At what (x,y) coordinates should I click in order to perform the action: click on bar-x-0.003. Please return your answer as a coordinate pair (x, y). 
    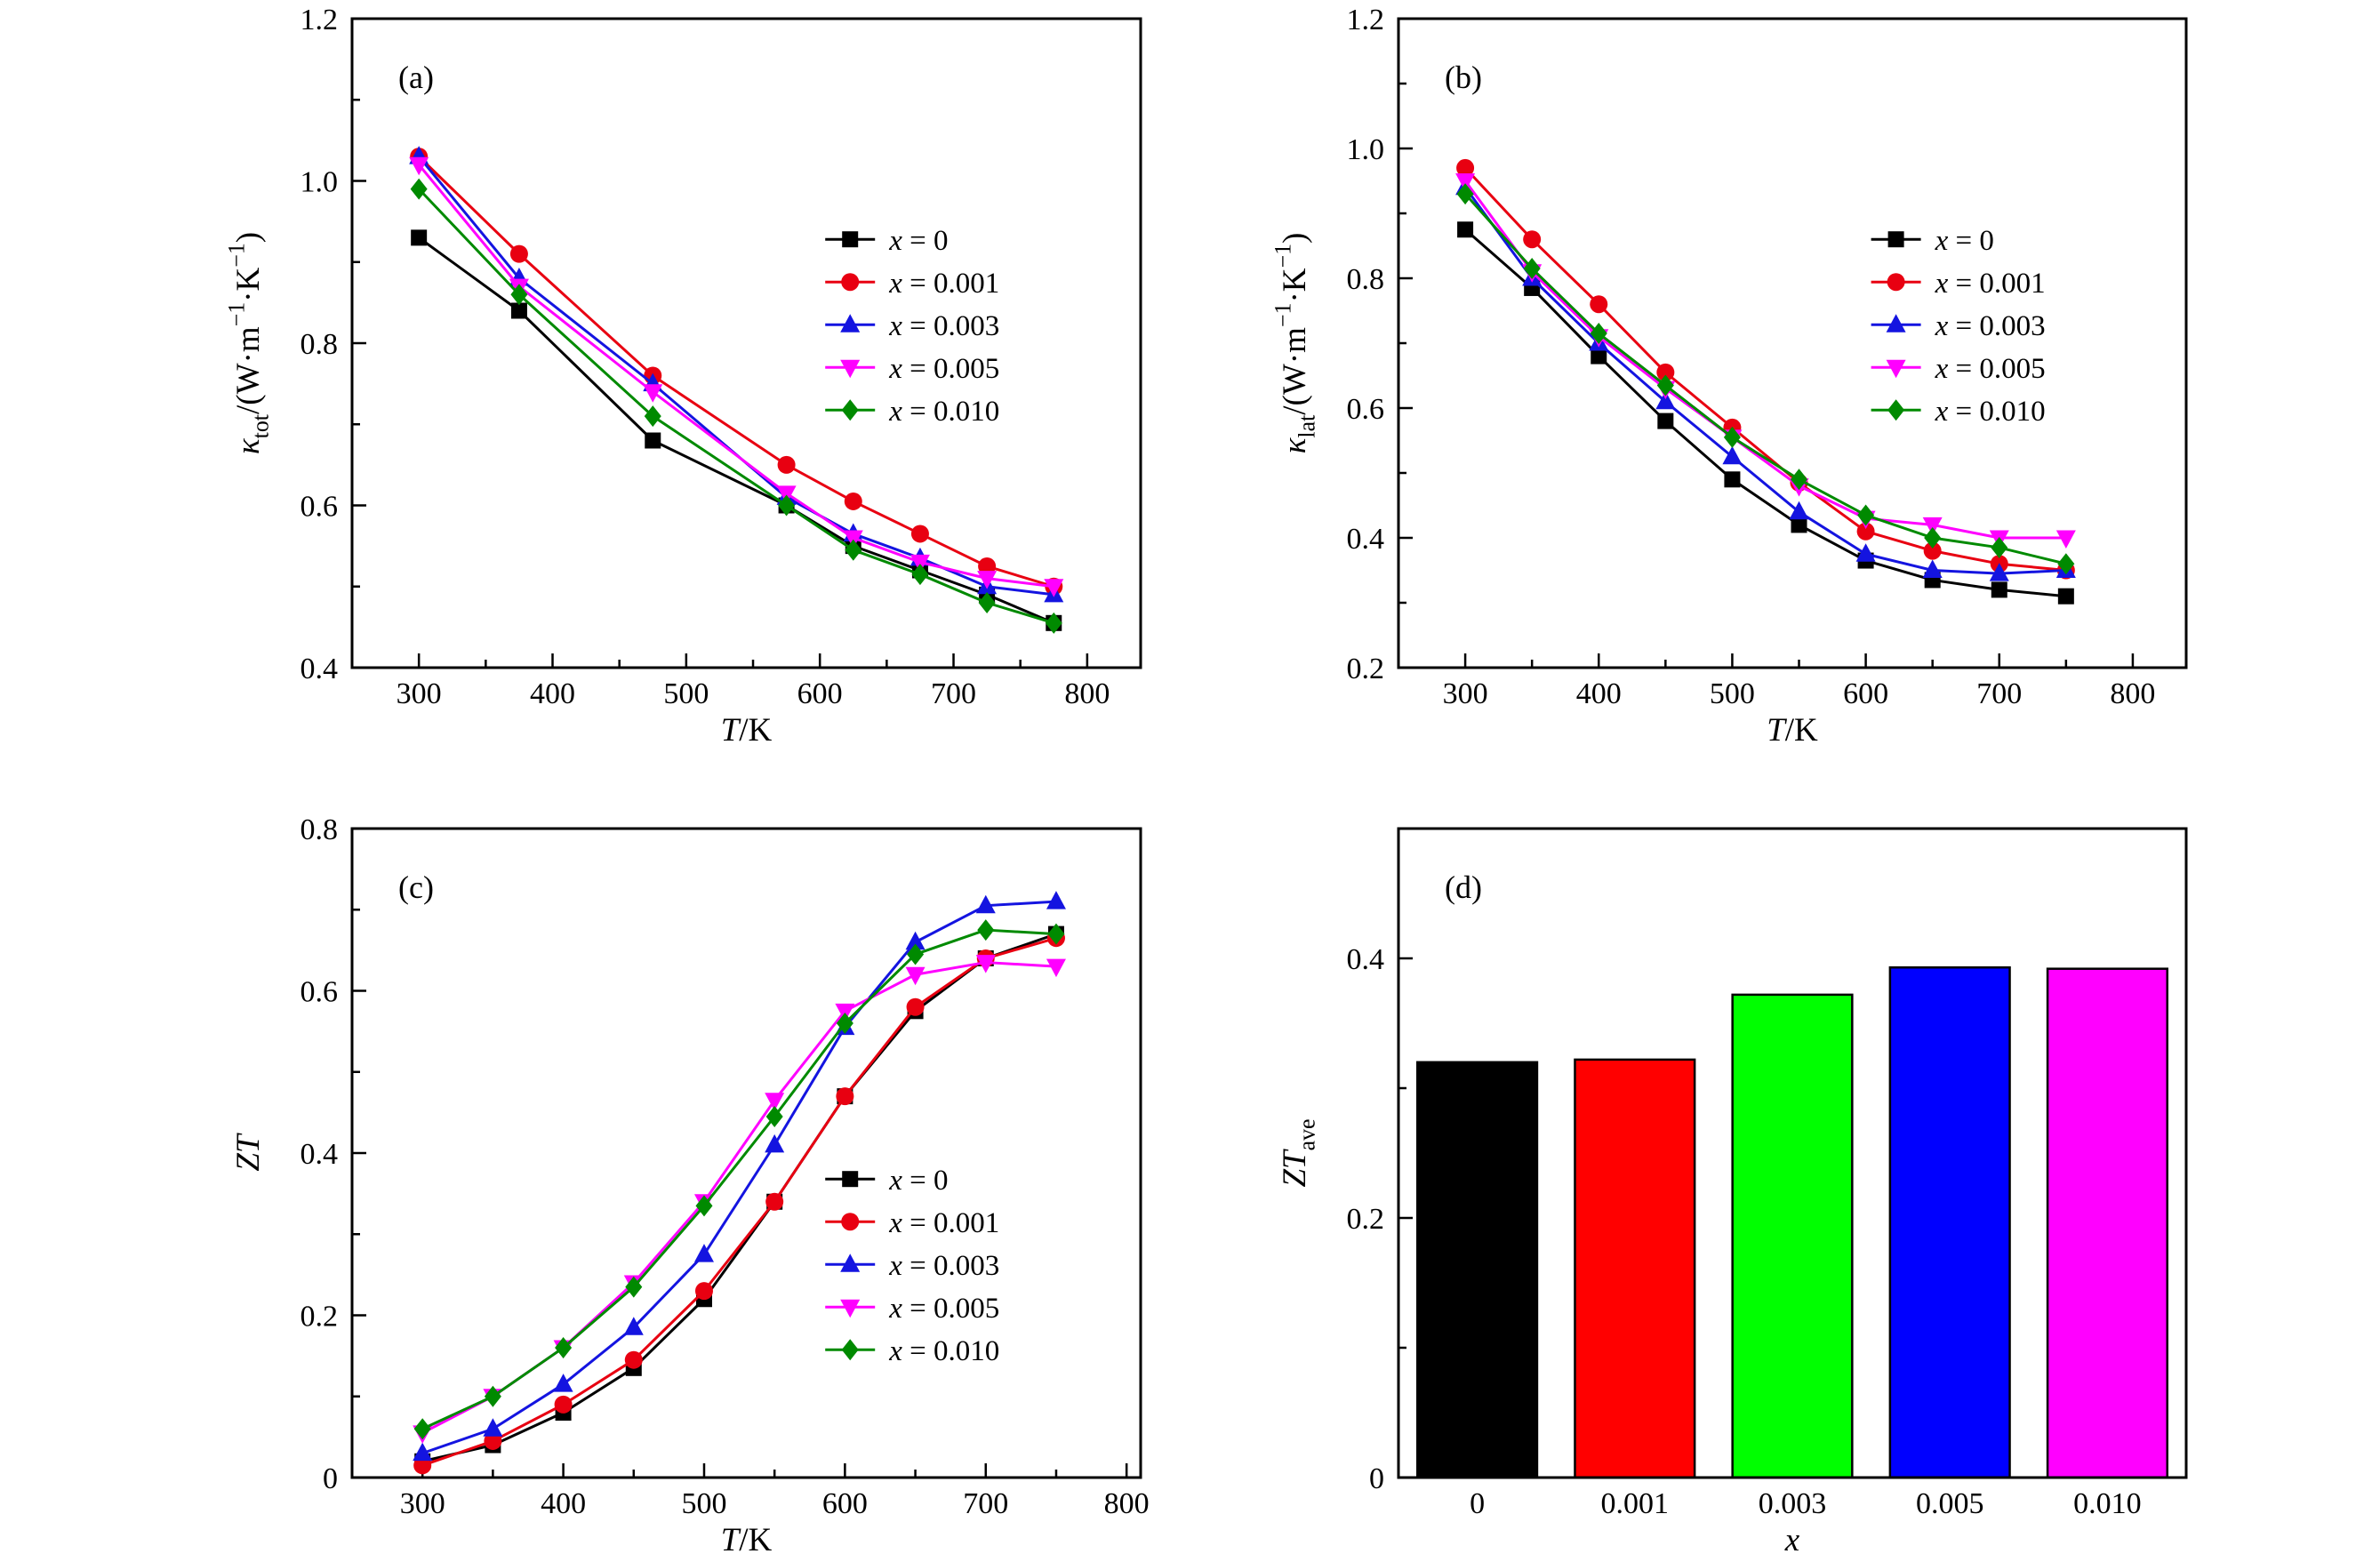
    Looking at the image, I should click on (1792, 1236).